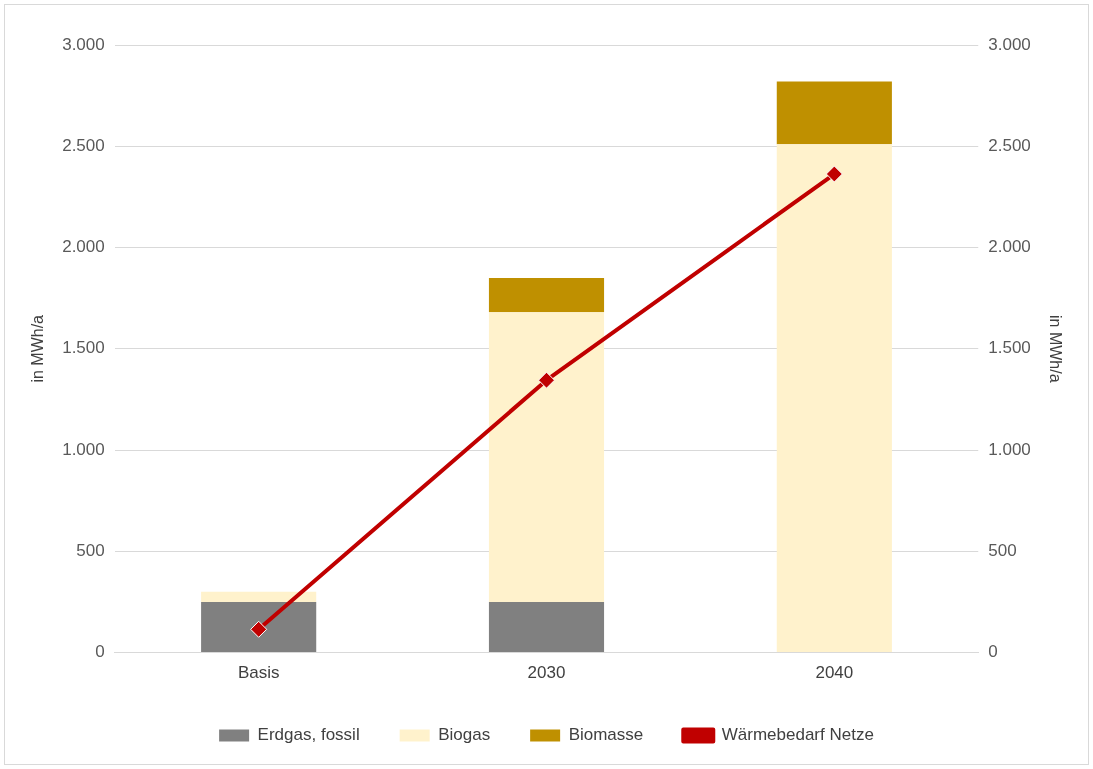 The image size is (1093, 769). What do you see at coordinates (258, 673) in the screenshot?
I see `x-tick-label: Basis` at bounding box center [258, 673].